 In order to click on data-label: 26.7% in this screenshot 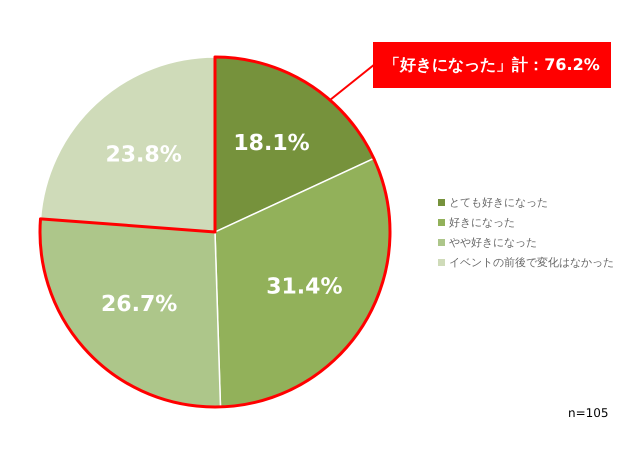, I will do `click(139, 305)`.